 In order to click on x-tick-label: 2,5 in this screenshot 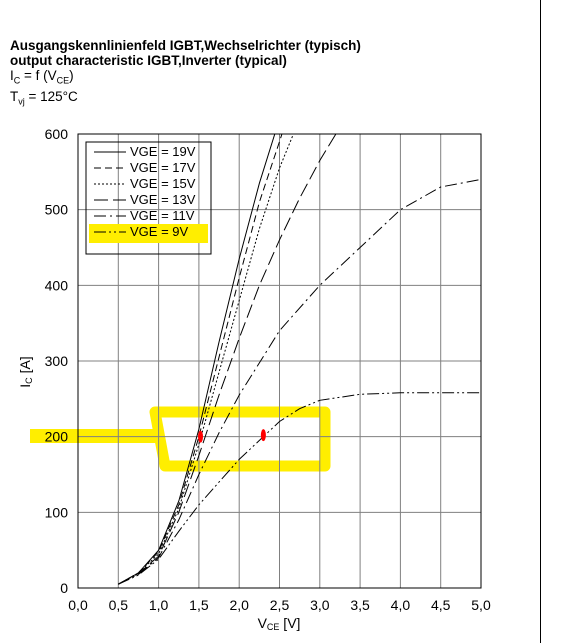, I will do `click(280, 605)`.